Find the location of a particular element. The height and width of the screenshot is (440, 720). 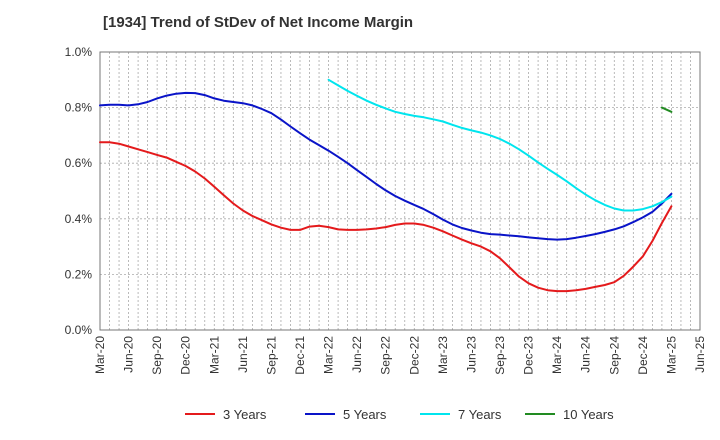

series-line-7-years is located at coordinates (500, 145).